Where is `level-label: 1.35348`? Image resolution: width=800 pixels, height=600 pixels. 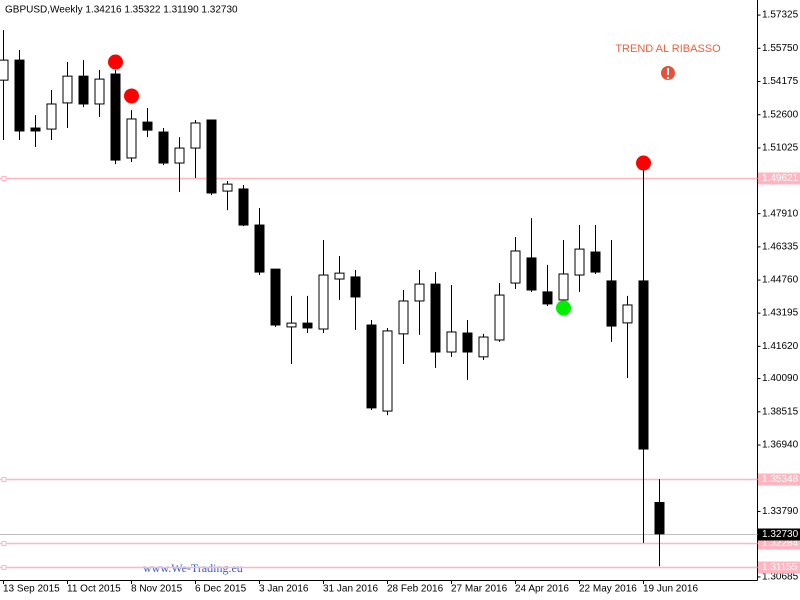 level-label: 1.35348 is located at coordinates (780, 479).